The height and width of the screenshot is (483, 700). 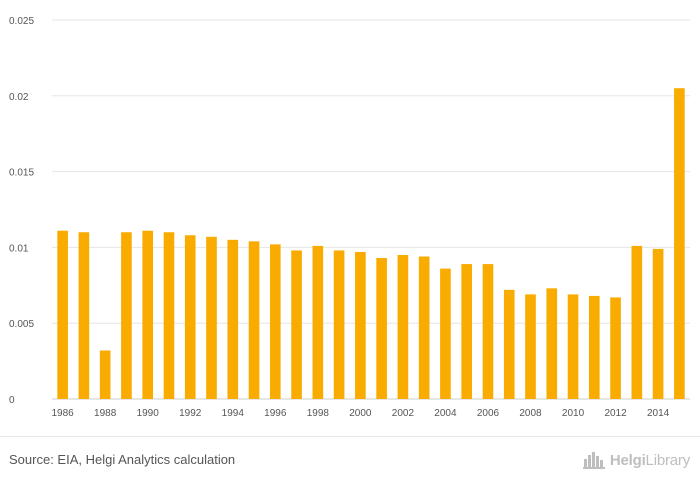 I want to click on bar-2010, so click(x=573, y=346).